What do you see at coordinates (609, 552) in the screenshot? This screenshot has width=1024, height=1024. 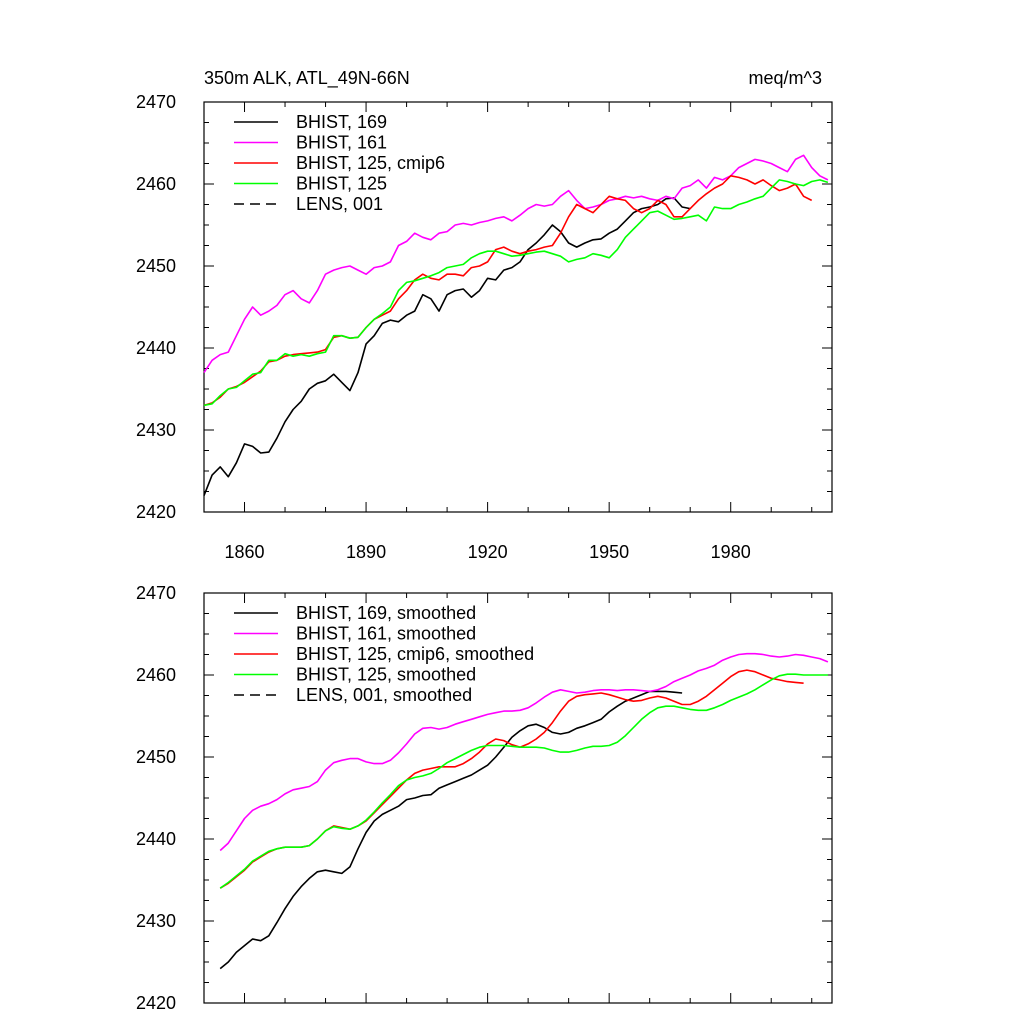 I see `top-x-tick-label: 1950` at bounding box center [609, 552].